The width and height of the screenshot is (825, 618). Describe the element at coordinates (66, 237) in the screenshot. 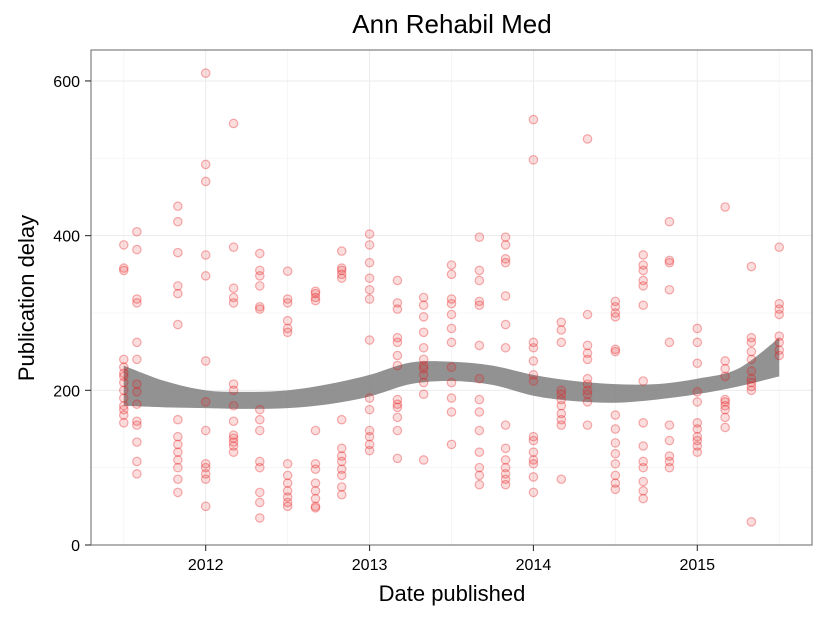

I see `y-tick-label: 400` at that location.